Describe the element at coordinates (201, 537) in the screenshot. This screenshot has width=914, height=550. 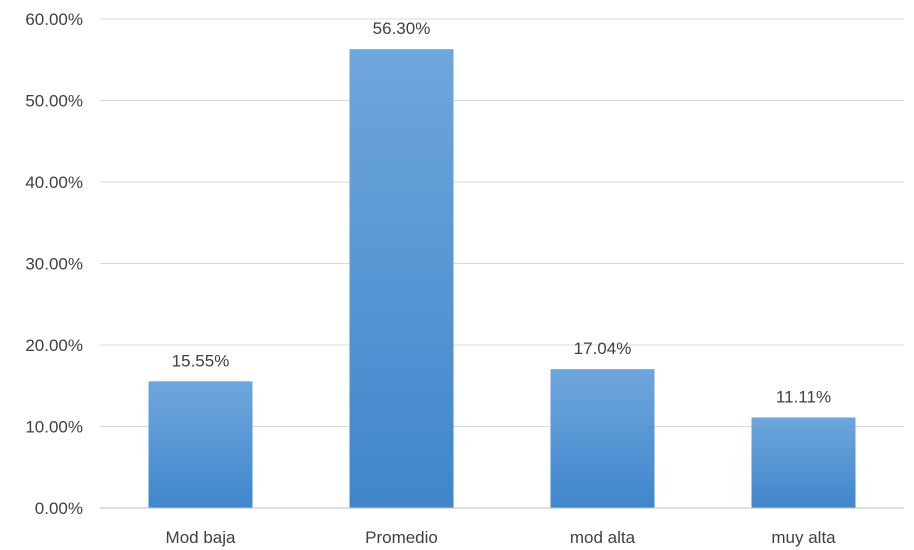
I see `x-tick-label: Mod baja` at that location.